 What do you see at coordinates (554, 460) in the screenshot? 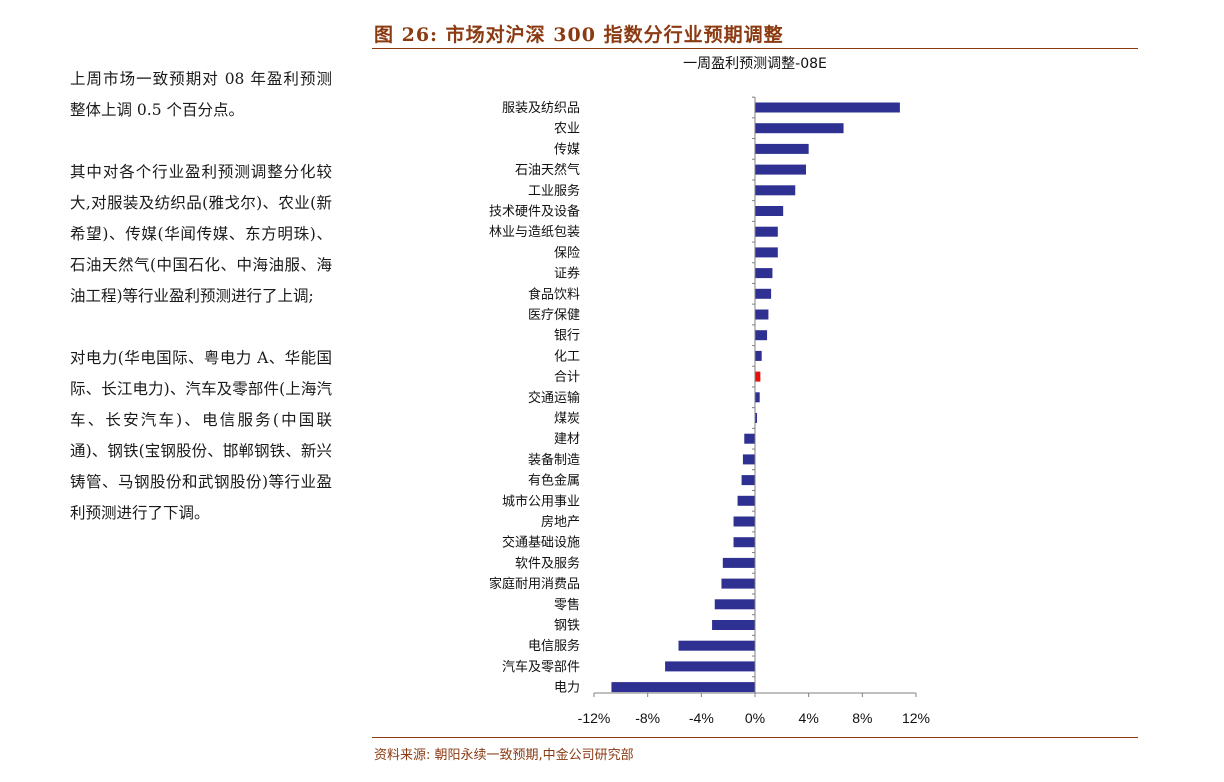
I see `category-label-18: 装备制造` at bounding box center [554, 460].